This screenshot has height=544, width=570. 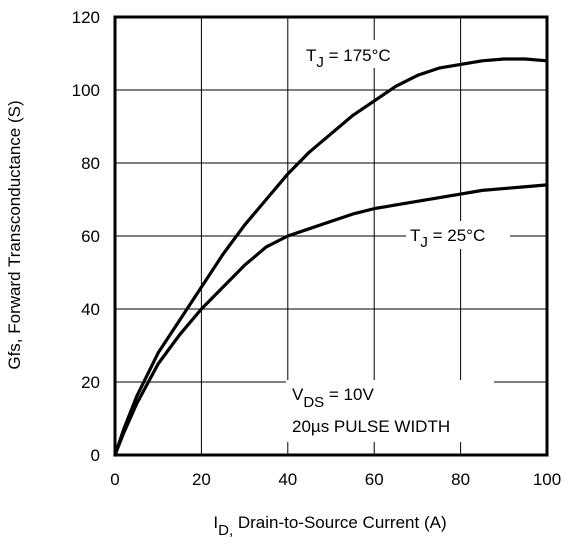 What do you see at coordinates (415, 235) in the screenshot?
I see `label-tj-25-main: T` at bounding box center [415, 235].